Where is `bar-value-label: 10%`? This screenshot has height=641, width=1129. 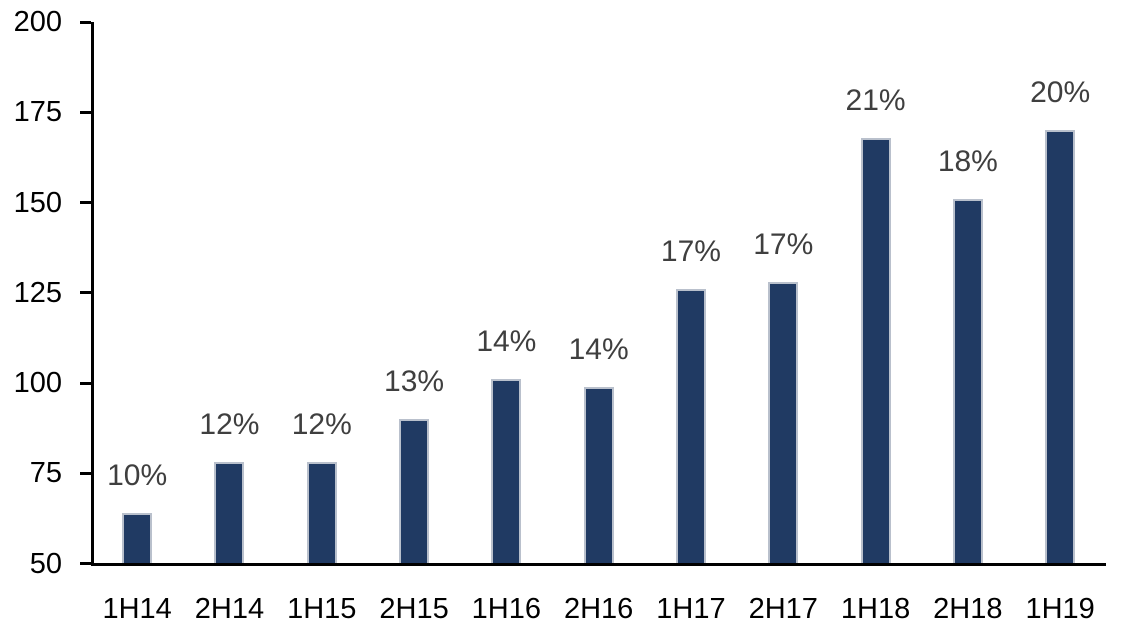 bar-value-label: 10% is located at coordinates (137, 475).